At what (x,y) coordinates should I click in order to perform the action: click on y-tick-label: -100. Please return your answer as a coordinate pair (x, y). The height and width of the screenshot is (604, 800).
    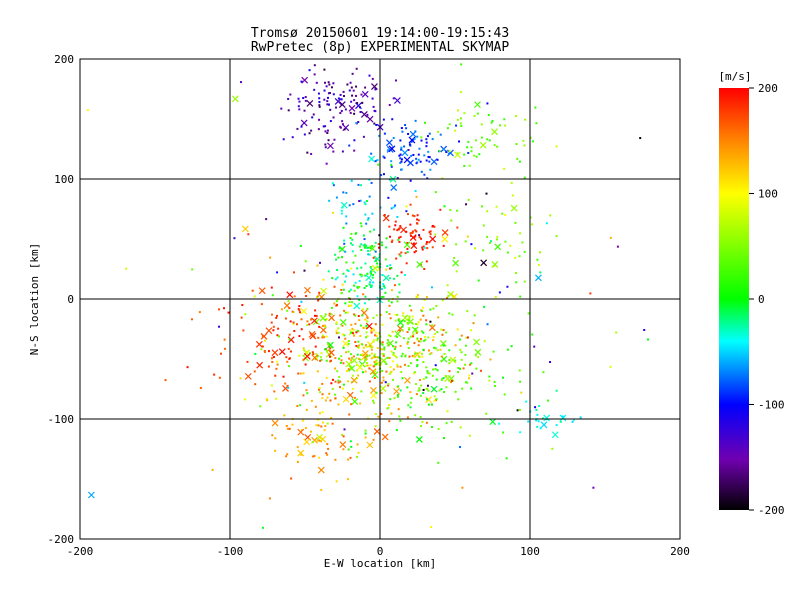
    Looking at the image, I should click on (61, 419).